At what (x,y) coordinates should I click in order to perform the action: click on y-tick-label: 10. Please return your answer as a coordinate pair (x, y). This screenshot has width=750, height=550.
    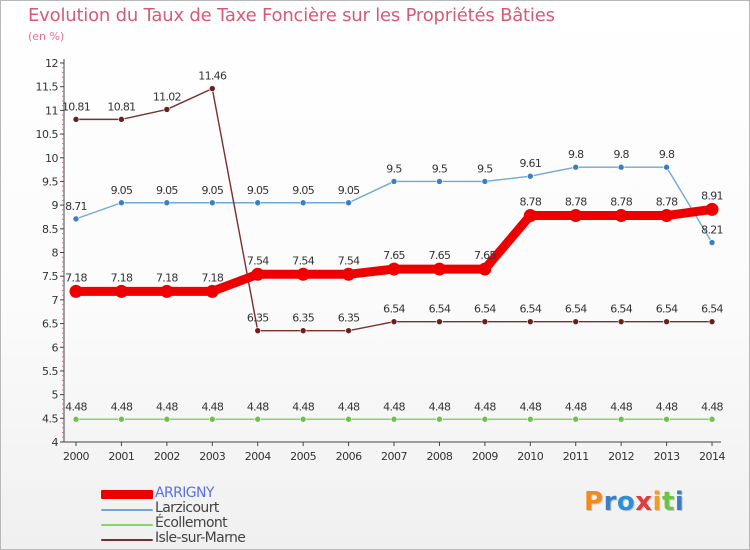
    Looking at the image, I should click on (51, 158).